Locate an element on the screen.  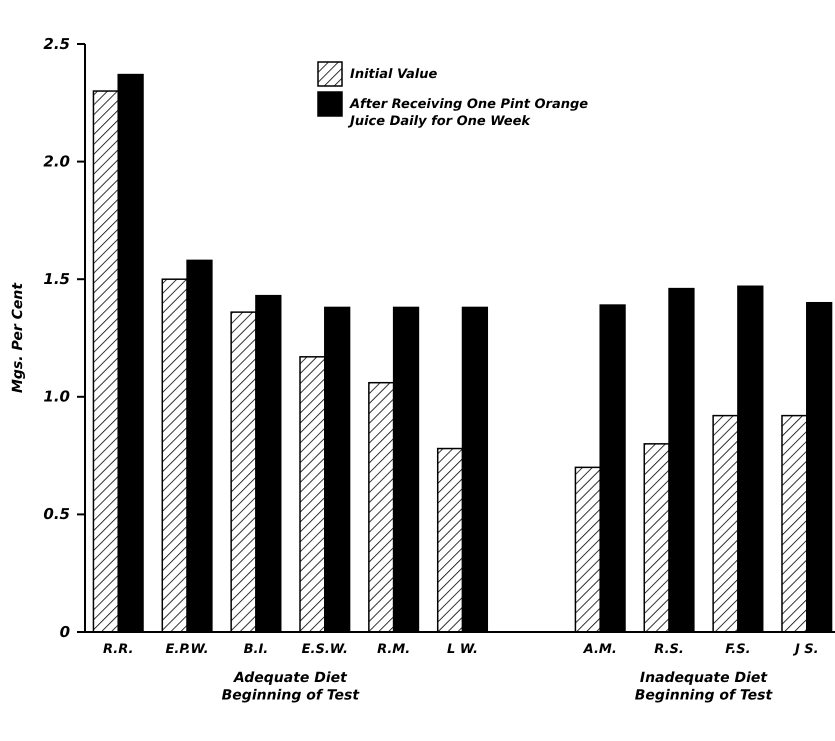
x-tick-label: J S. is located at coordinates (805, 650).